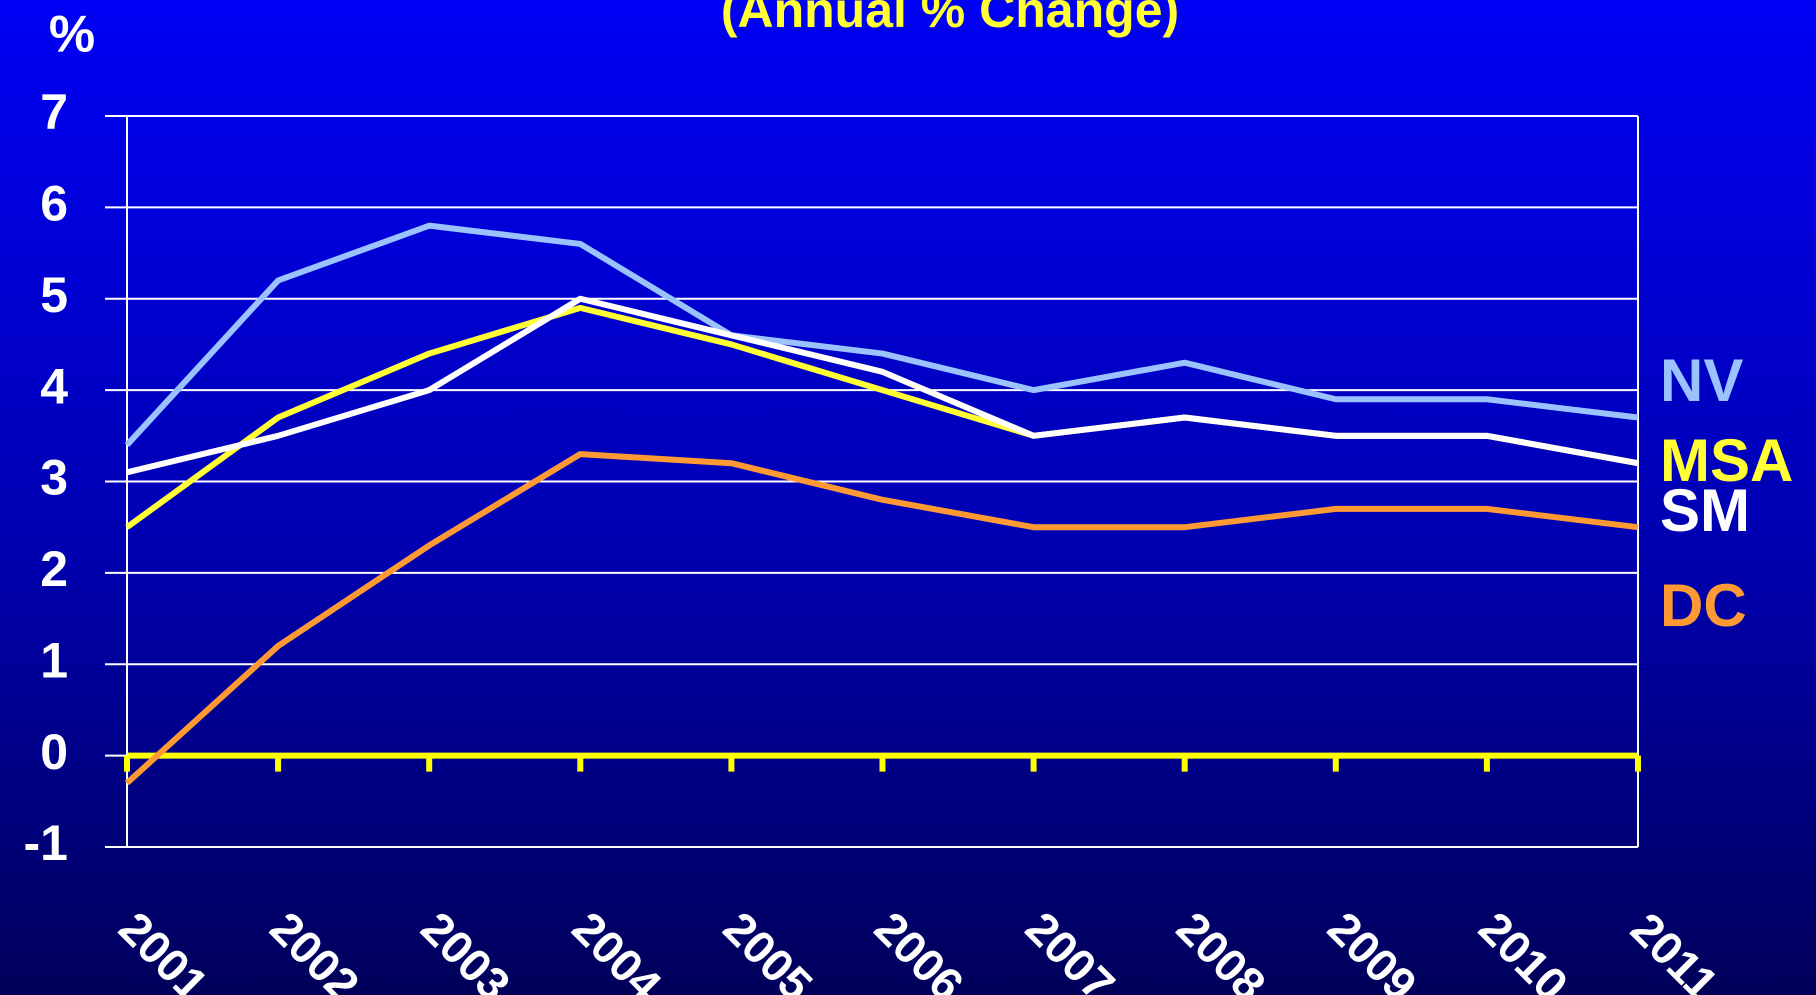 The height and width of the screenshot is (995, 1816). What do you see at coordinates (54, 569) in the screenshot?
I see `y-tick-label: 2` at bounding box center [54, 569].